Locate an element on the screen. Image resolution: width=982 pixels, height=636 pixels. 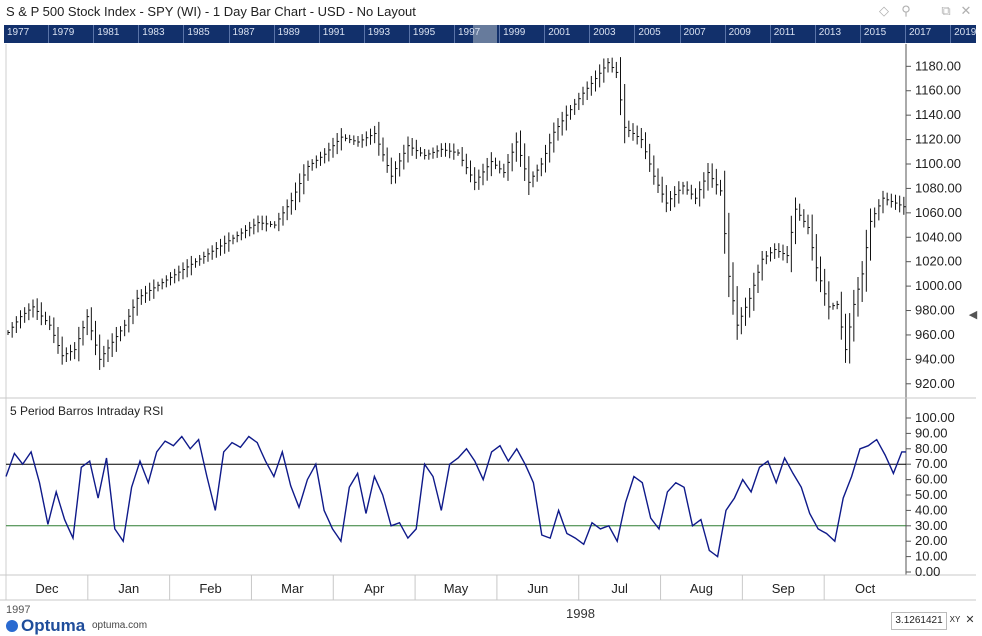
price-y-tick-label: 980.00 is located at coordinates (935, 310).